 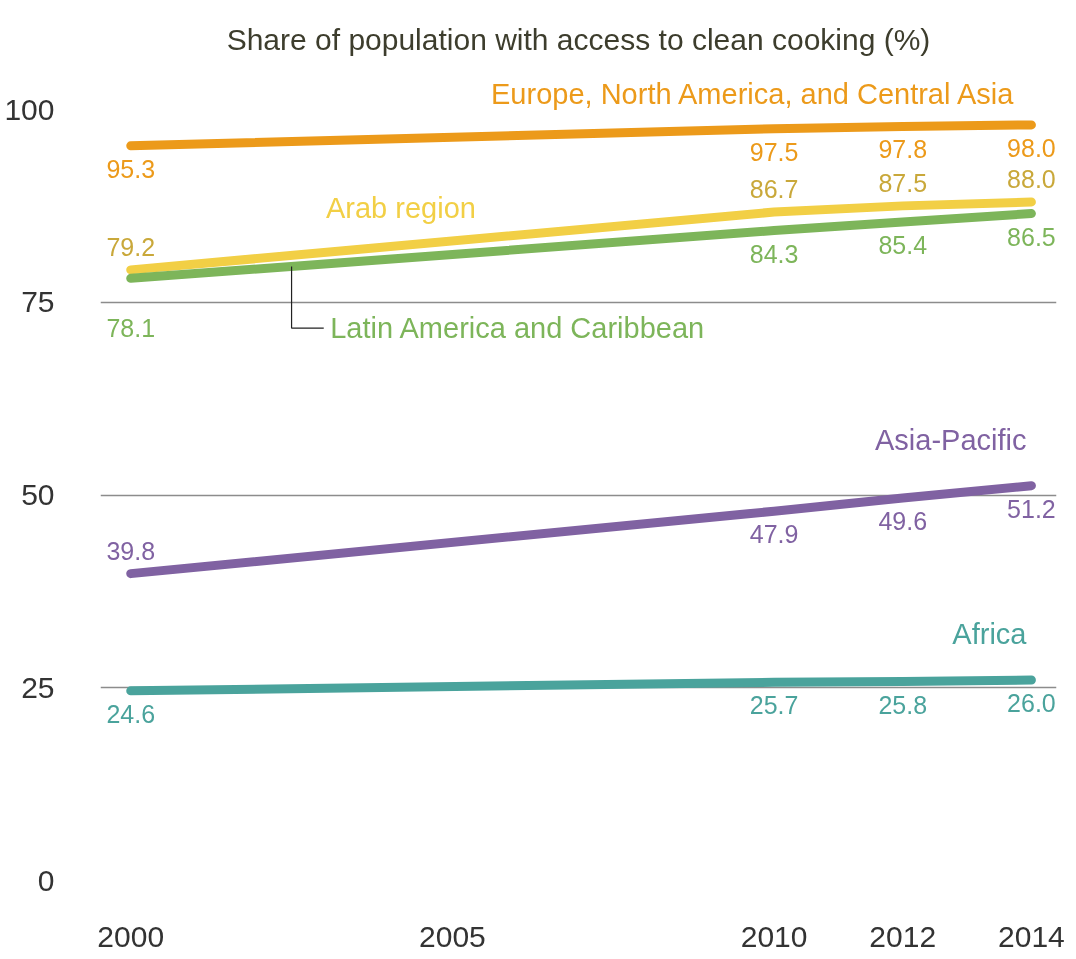 I want to click on data-label: 86.7, so click(x=774, y=189).